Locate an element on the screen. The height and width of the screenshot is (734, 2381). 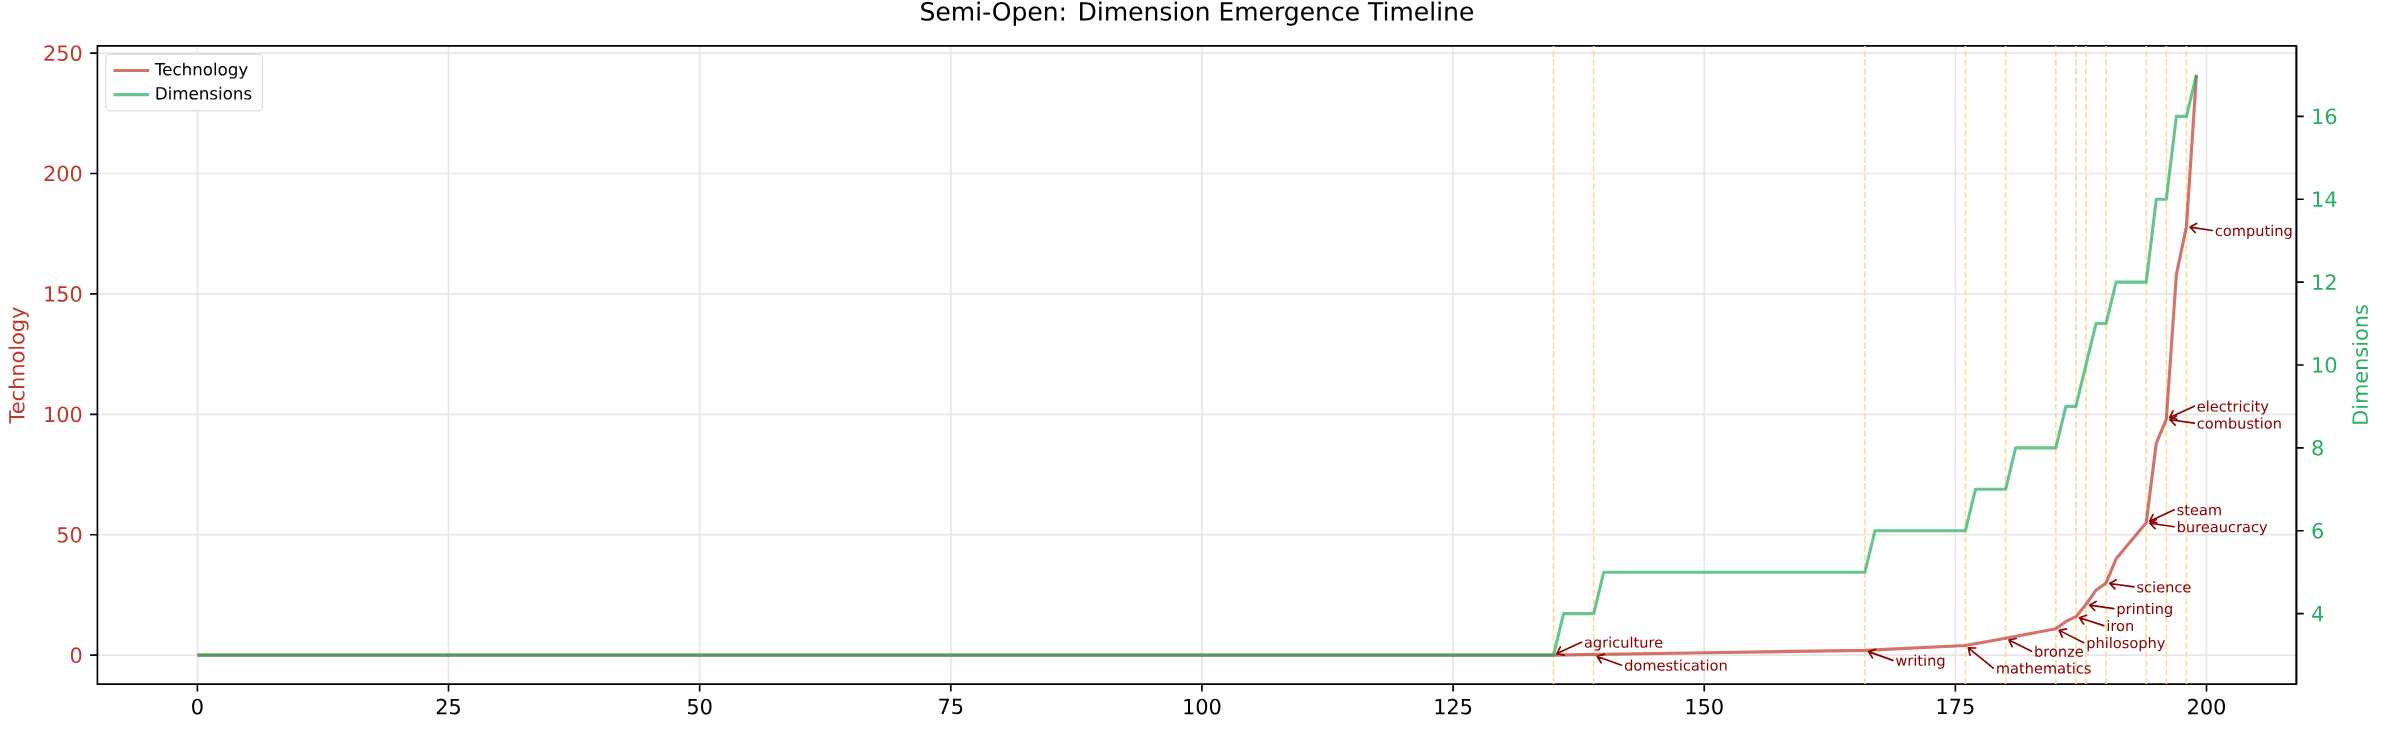
annotation: domestication is located at coordinates (1675, 665).